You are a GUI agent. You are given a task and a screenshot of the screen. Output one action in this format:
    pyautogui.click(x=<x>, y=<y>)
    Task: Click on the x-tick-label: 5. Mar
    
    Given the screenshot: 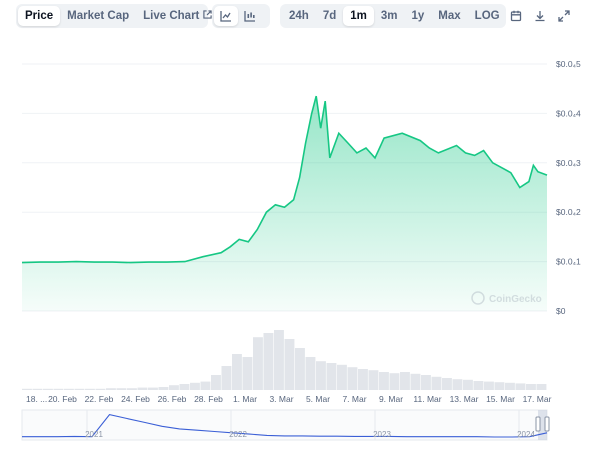 What is the action you would take?
    pyautogui.click(x=318, y=399)
    